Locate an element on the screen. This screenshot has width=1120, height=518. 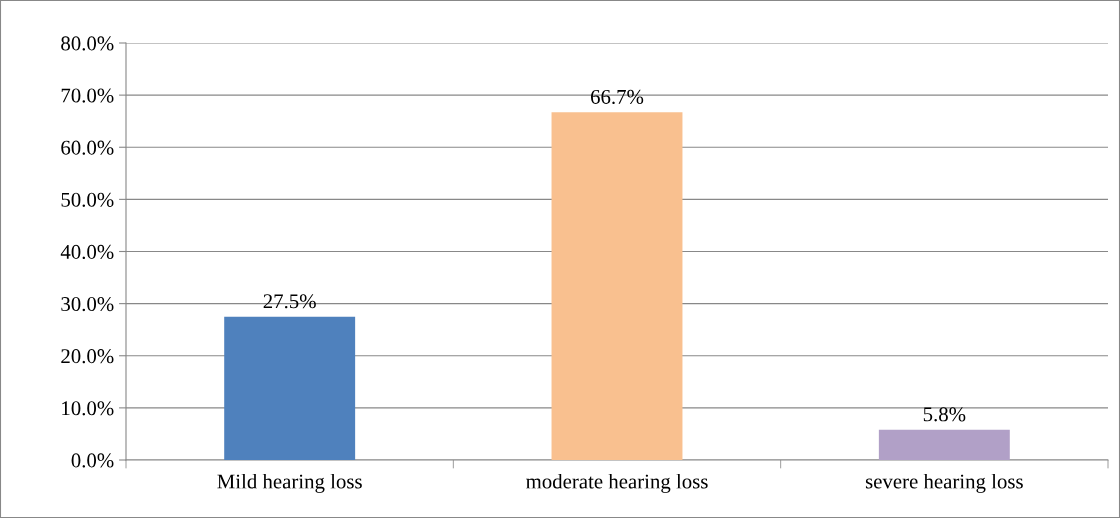
y-tick-label: 60.0% is located at coordinates (87, 147).